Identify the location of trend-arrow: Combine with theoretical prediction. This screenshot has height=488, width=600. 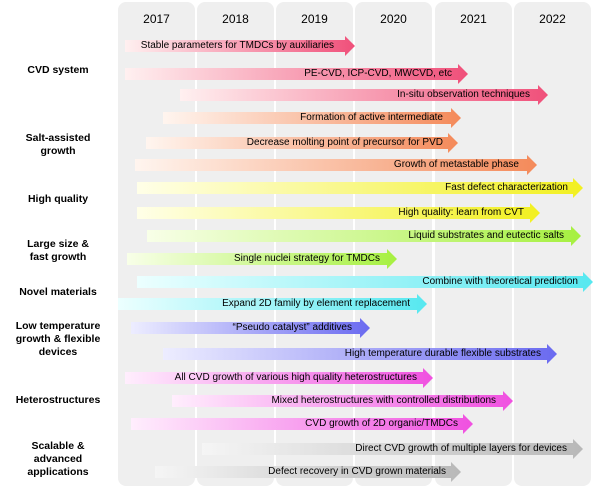
(365, 282).